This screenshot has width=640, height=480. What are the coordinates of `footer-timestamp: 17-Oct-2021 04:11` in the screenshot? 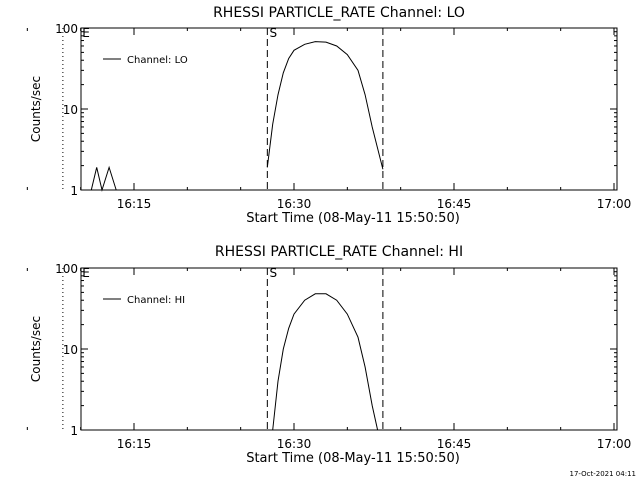 It's located at (603, 474).